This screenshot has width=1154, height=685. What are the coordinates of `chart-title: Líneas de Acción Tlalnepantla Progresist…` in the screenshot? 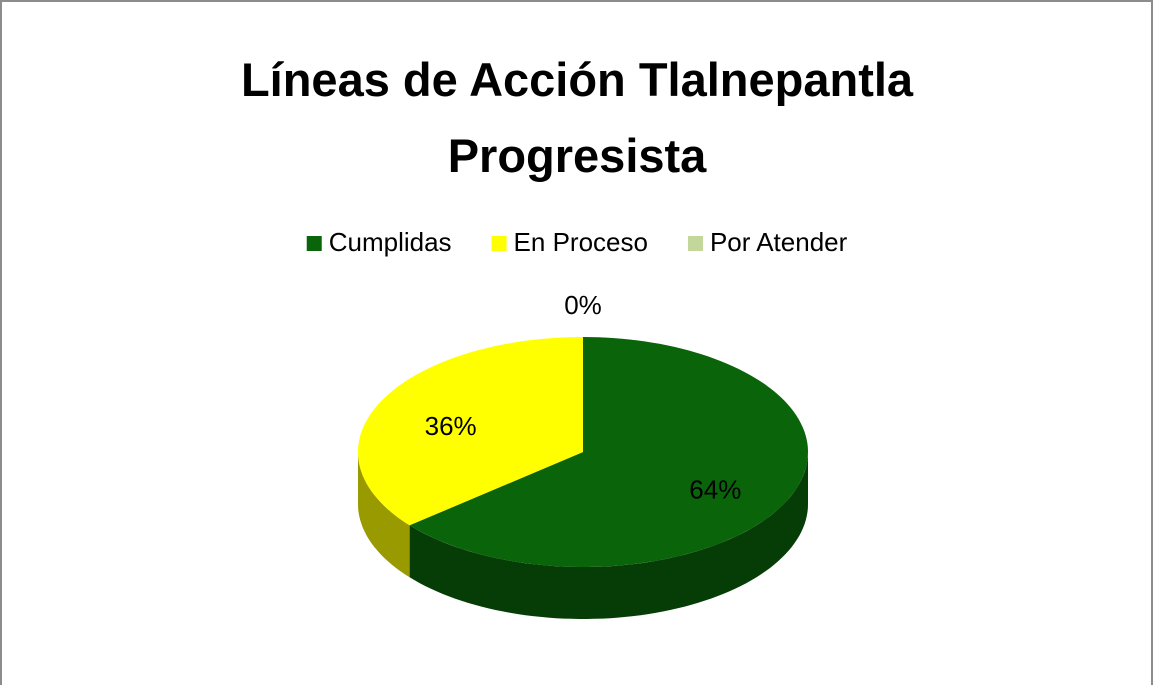 It's located at (577, 117).